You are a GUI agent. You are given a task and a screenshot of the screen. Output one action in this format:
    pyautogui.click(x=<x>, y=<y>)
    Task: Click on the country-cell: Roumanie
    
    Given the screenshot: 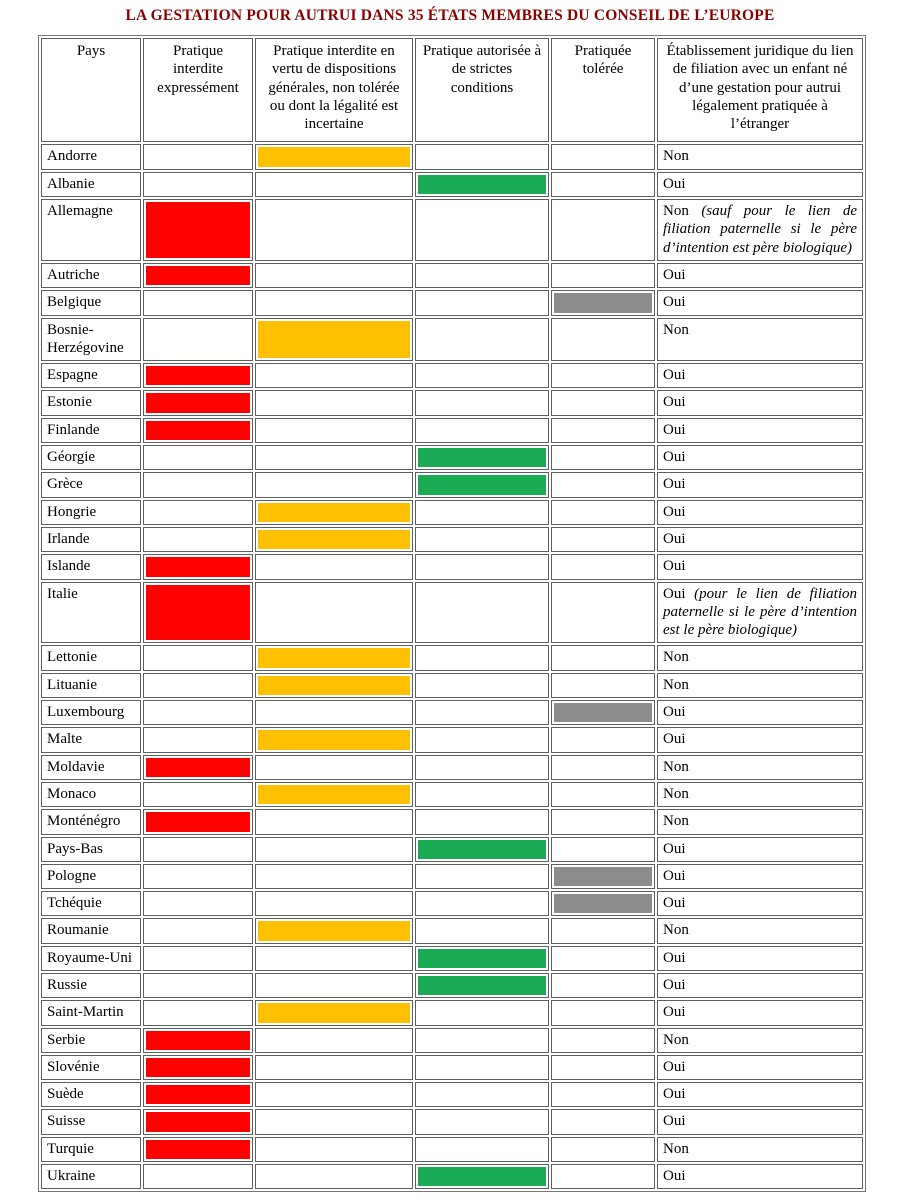 What is the action you would take?
    pyautogui.click(x=91, y=931)
    